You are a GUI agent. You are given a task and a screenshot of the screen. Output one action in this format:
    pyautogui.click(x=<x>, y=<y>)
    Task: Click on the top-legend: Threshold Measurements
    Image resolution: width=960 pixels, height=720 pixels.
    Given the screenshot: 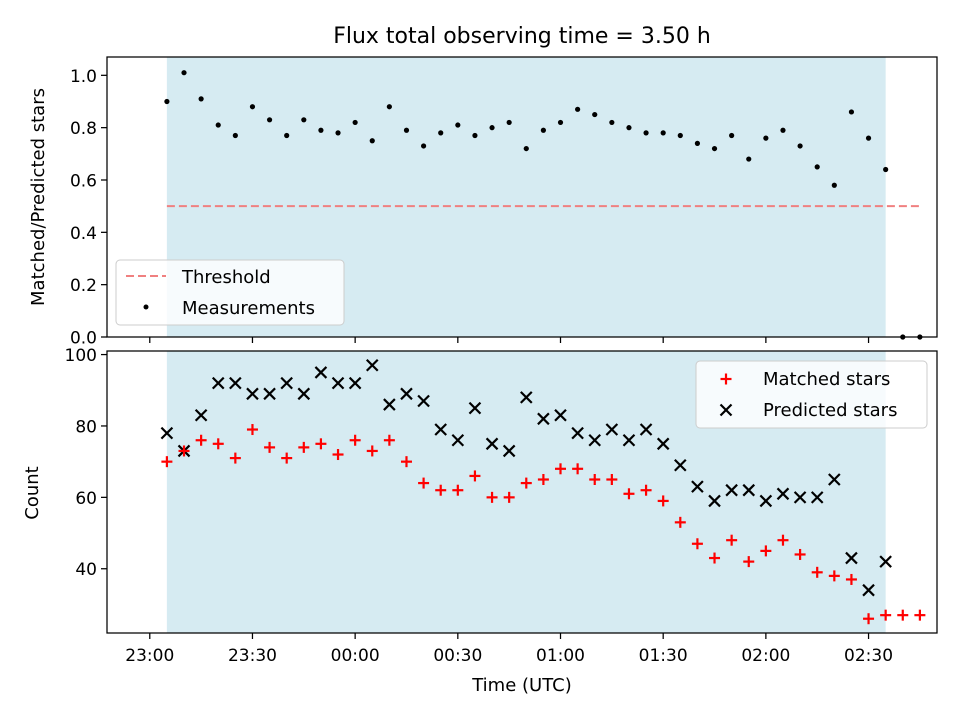 What is the action you would take?
    pyautogui.click(x=230, y=292)
    